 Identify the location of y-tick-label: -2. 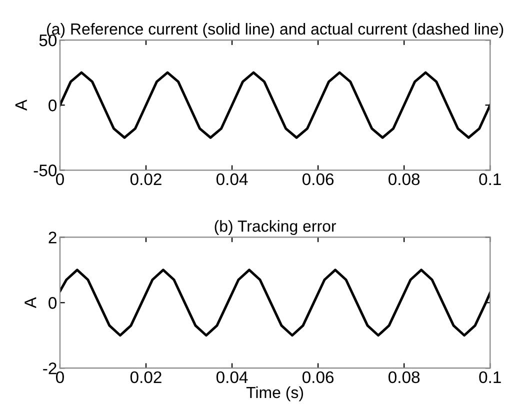
(49, 368).